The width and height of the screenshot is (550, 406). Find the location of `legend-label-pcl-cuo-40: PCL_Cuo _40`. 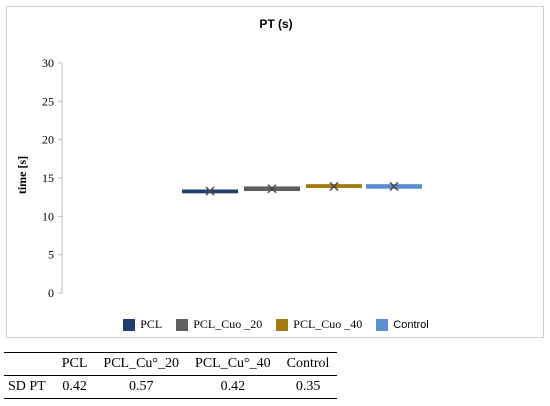

legend-label-pcl-cuo-40: PCL_Cuo _40 is located at coordinates (328, 324).